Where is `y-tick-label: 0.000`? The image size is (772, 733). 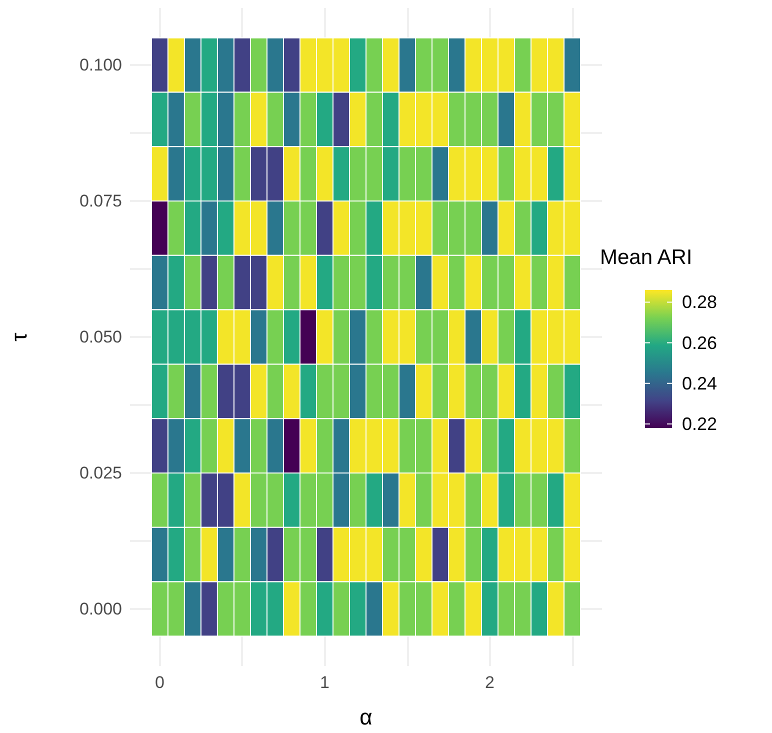 y-tick-label: 0.000 is located at coordinates (100, 608).